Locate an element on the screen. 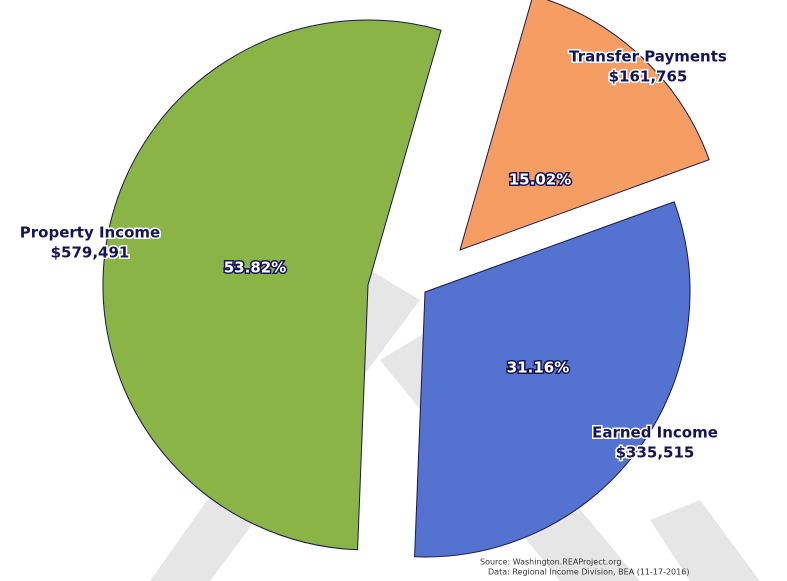 The height and width of the screenshot is (581, 787). percent-label: 15.02% is located at coordinates (540, 180).